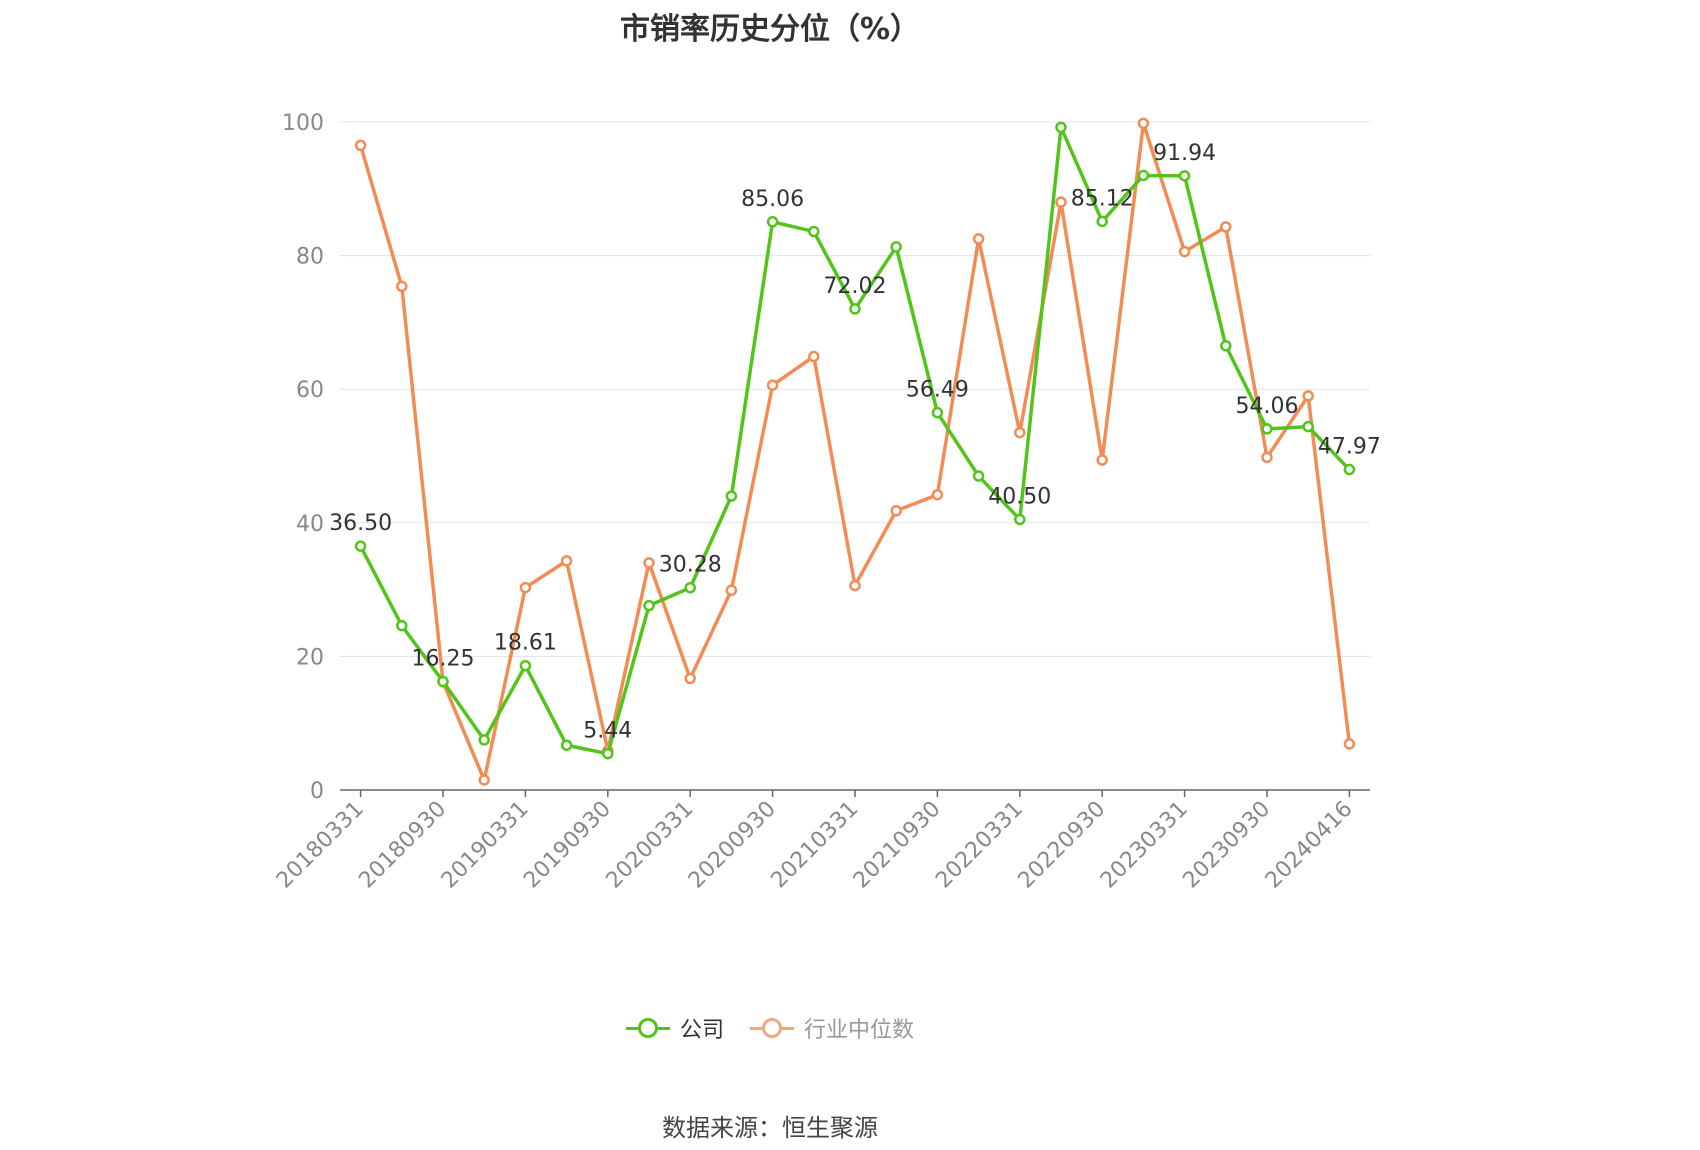 This screenshot has width=1700, height=1150. What do you see at coordinates (690, 565) in the screenshot?
I see `data-label: 30.28` at bounding box center [690, 565].